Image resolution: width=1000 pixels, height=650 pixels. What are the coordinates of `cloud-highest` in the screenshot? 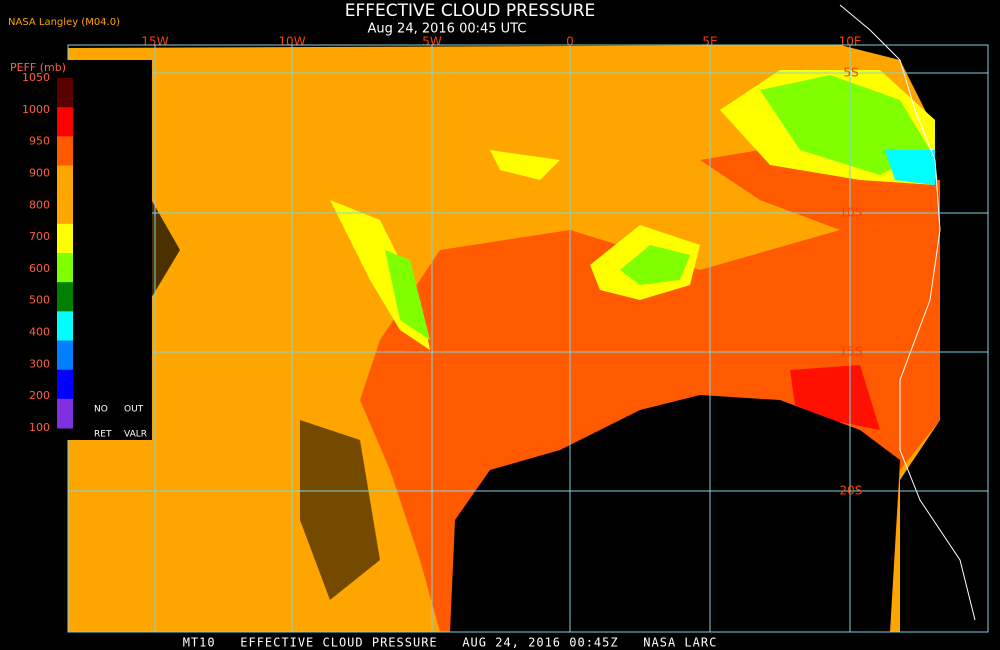 It's located at (910, 167).